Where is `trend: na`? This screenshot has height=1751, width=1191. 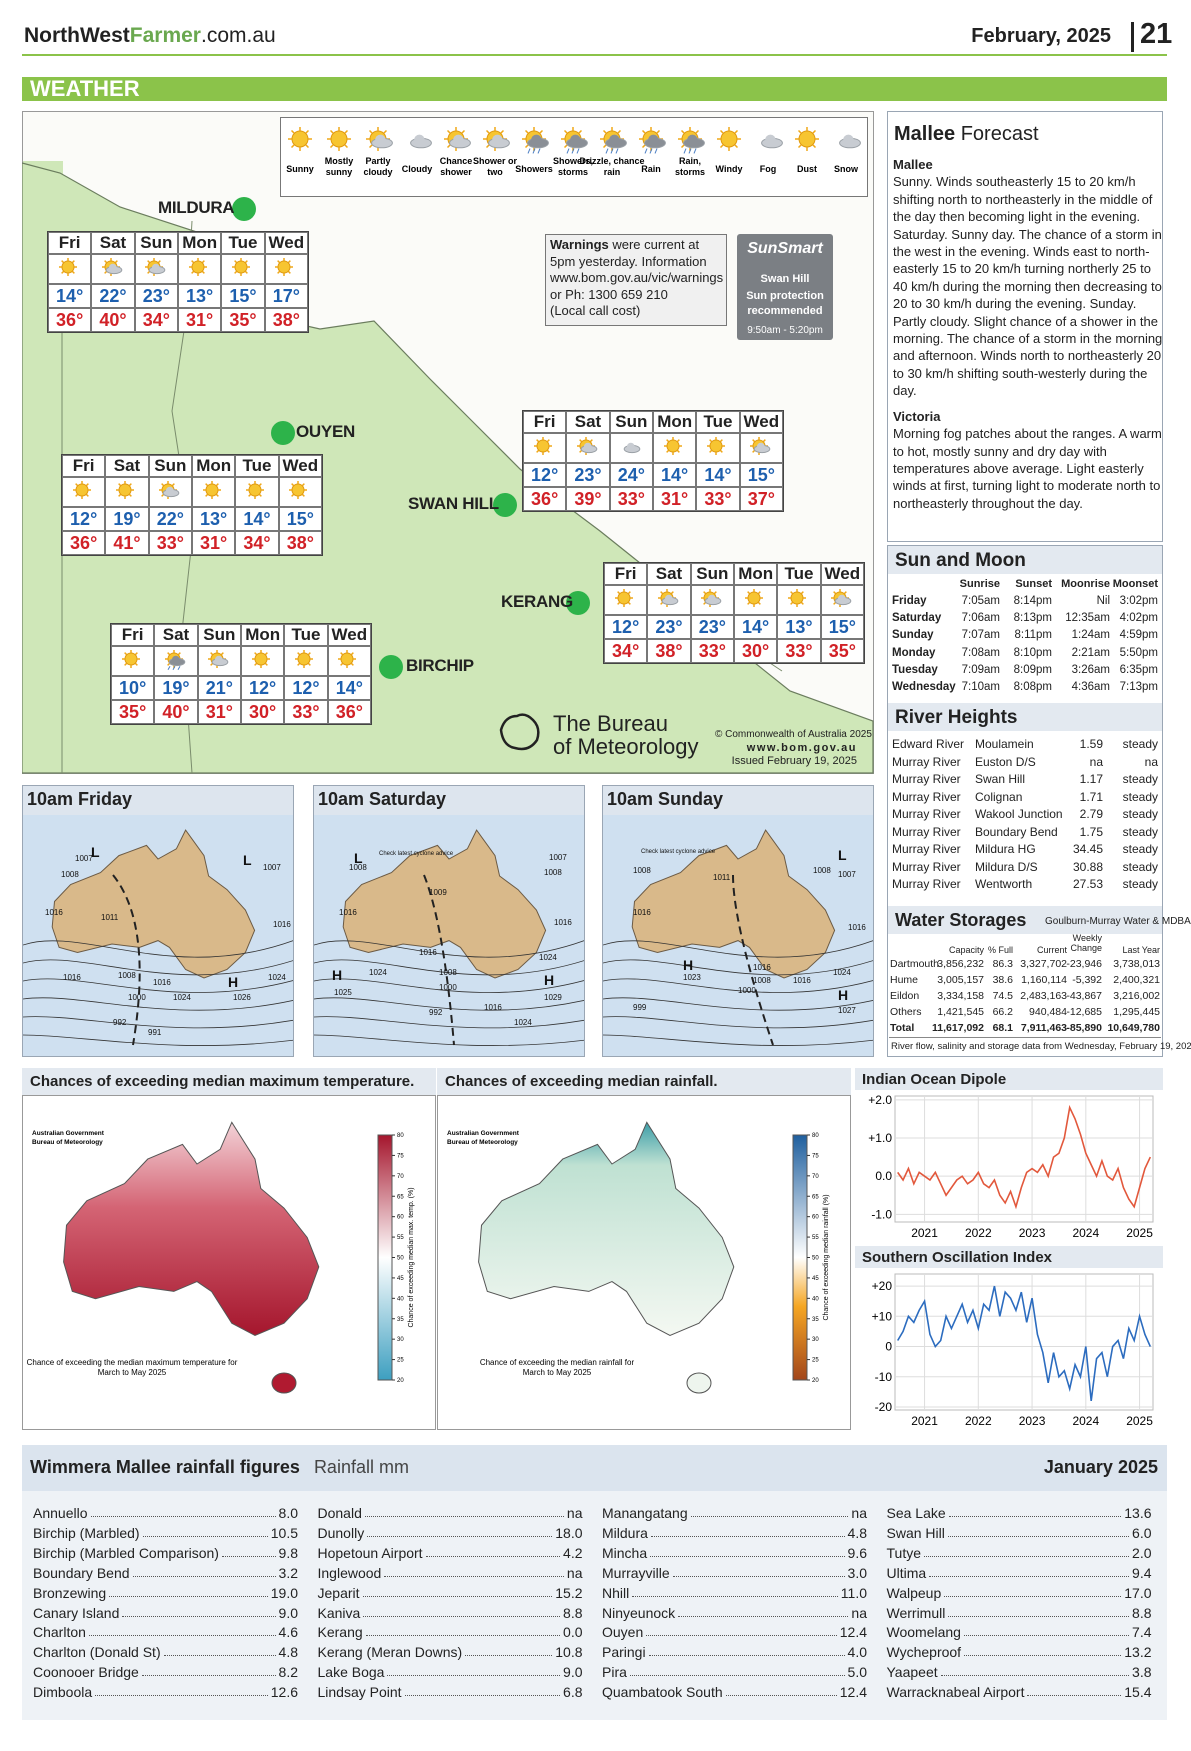
trend: na is located at coordinates (1151, 761).